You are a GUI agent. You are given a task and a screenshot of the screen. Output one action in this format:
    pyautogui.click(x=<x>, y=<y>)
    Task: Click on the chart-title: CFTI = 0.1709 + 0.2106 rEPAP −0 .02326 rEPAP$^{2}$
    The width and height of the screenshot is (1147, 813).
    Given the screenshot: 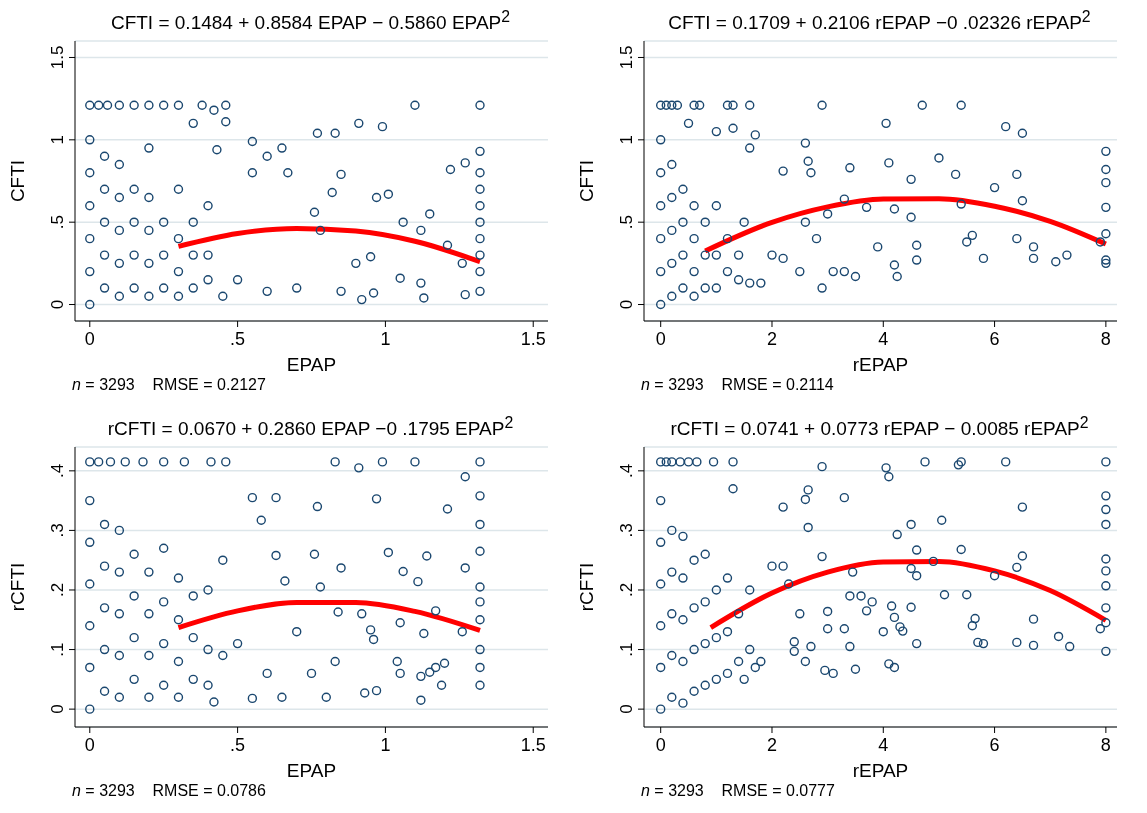 What is the action you would take?
    pyautogui.click(x=879, y=22)
    